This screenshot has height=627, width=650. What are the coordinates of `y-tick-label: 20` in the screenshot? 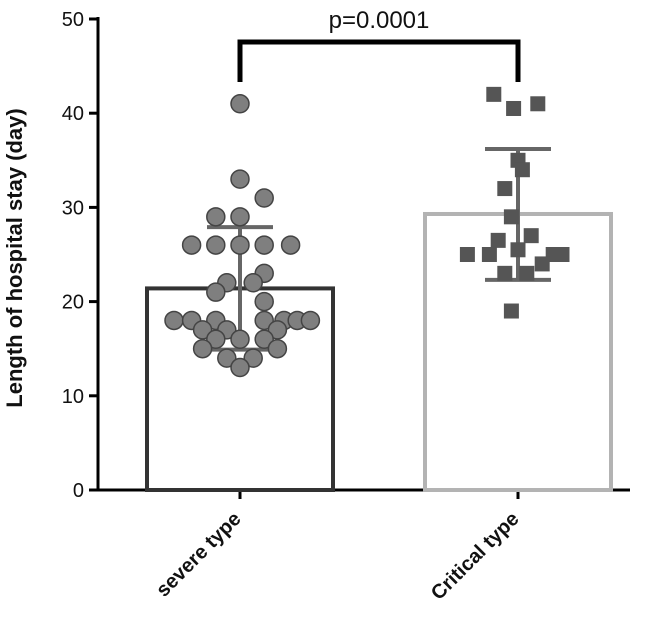 It's located at (73, 303).